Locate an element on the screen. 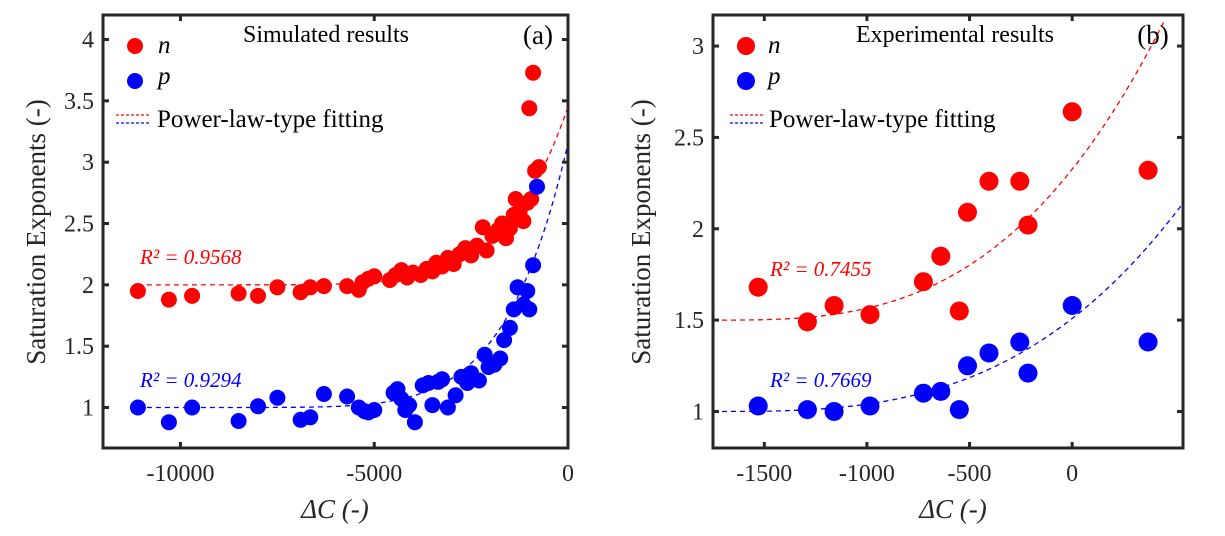 This screenshot has height=536, width=1225. x-tick-label: -1000 is located at coordinates (867, 474).